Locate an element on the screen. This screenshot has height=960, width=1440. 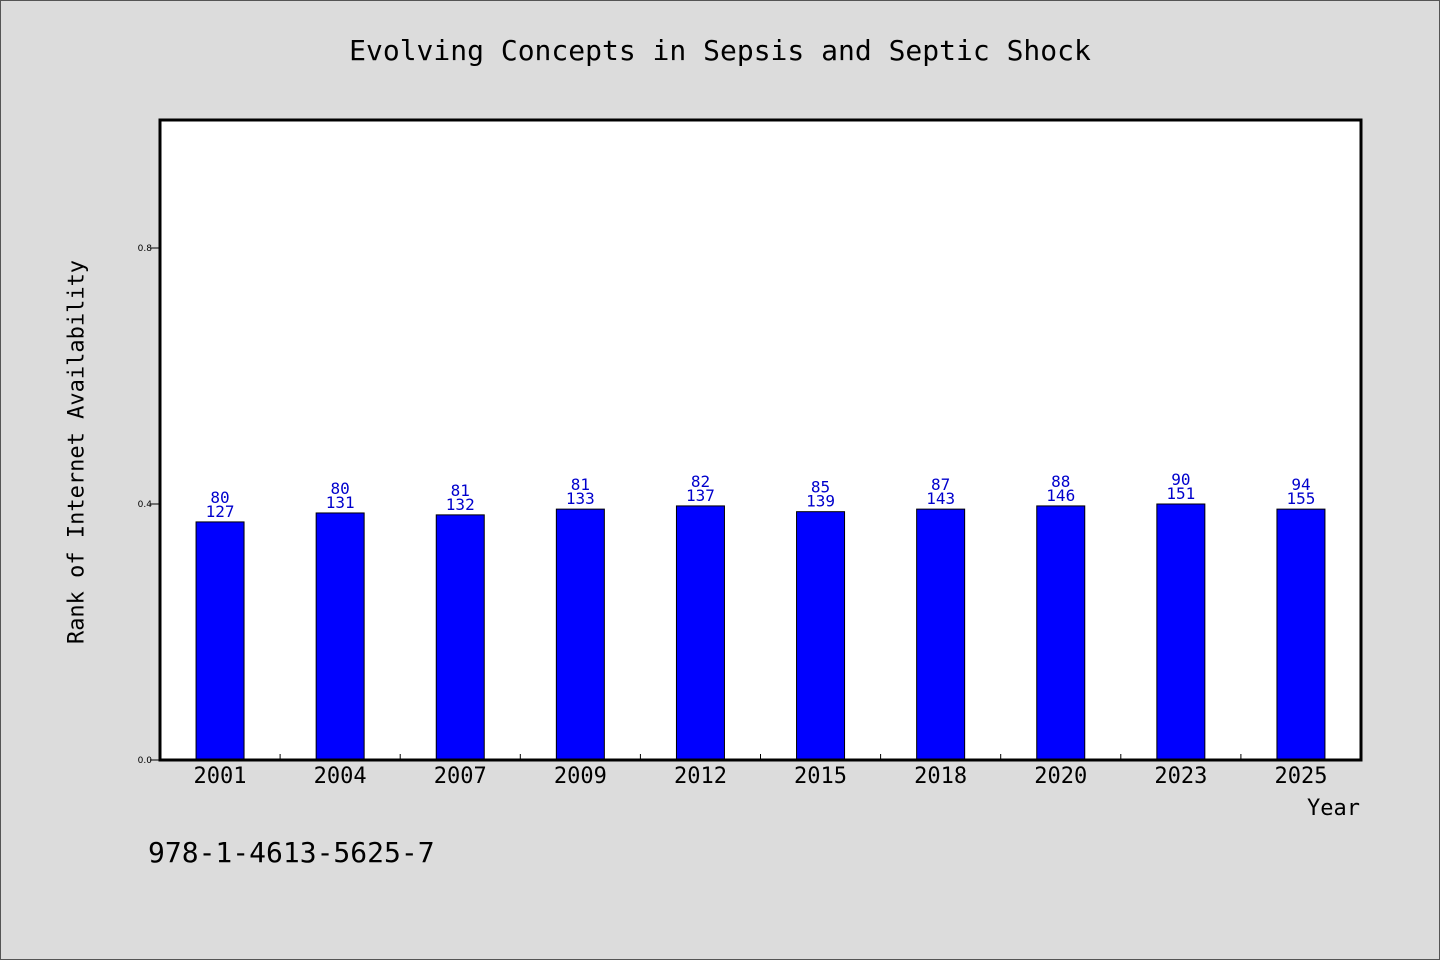
x-tick-label: 2012 is located at coordinates (700, 776).